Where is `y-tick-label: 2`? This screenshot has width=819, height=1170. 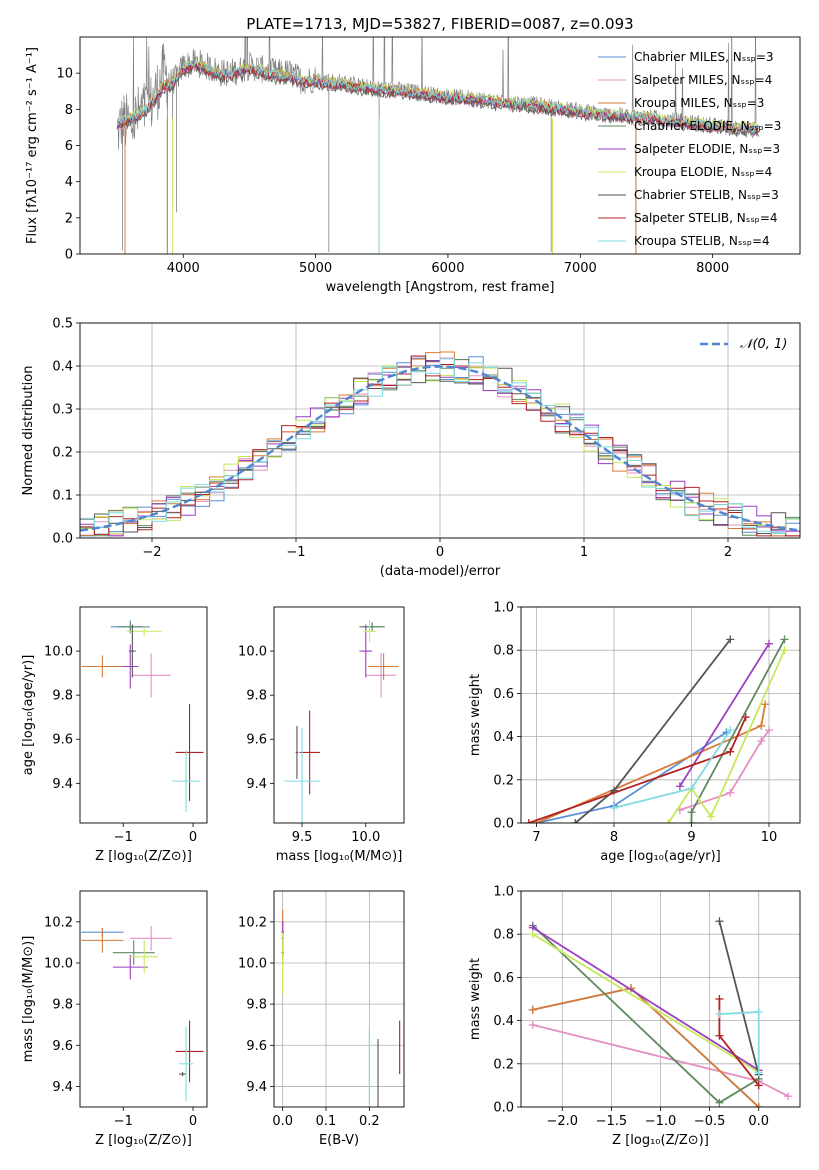
y-tick-label: 2 is located at coordinates (69, 218).